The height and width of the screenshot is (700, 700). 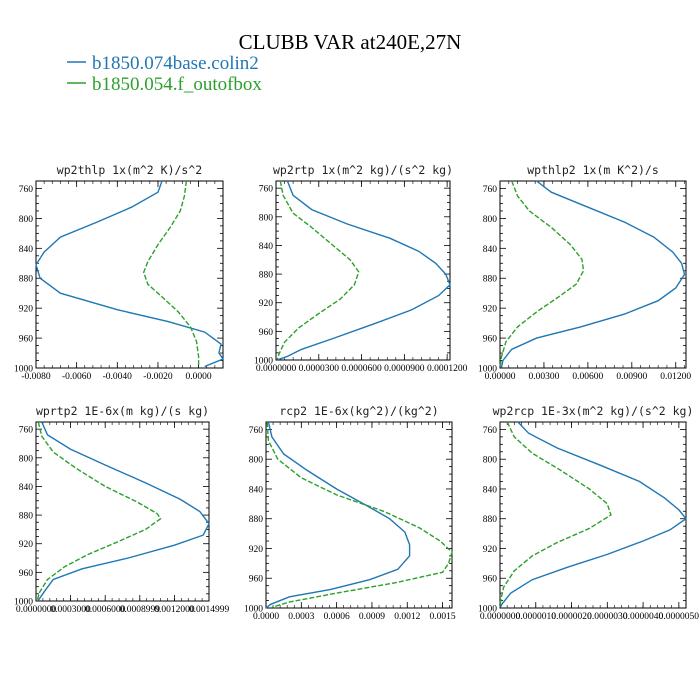 I want to click on x-tick-label: -0.0040, so click(x=118, y=377).